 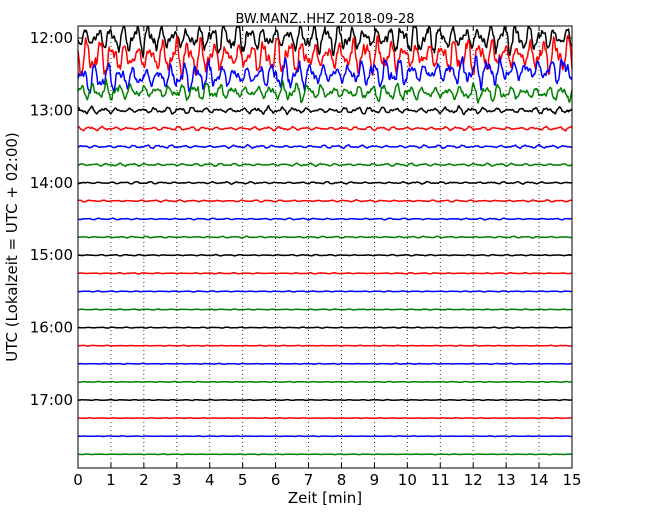 What do you see at coordinates (375, 480) in the screenshot?
I see `x-tick-label: 9` at bounding box center [375, 480].